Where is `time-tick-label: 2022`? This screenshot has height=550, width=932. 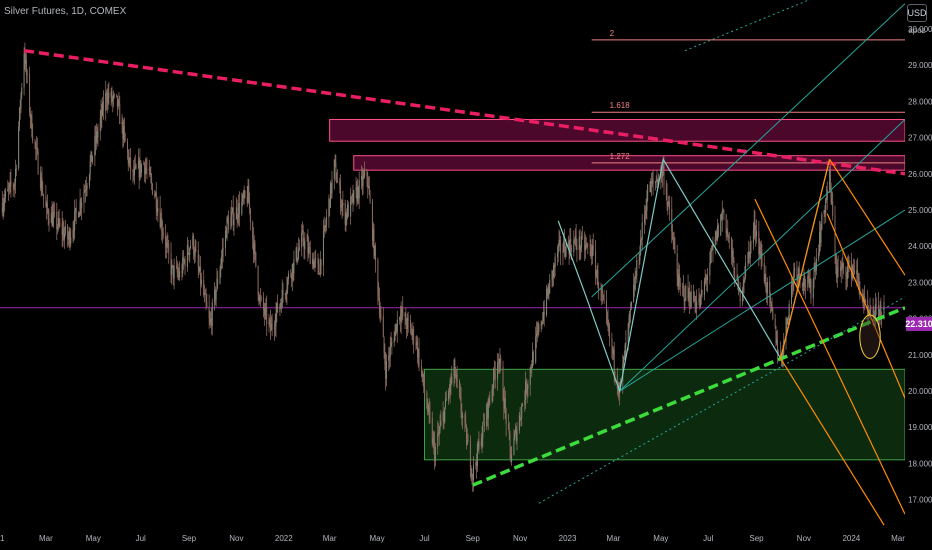
time-tick-label: 2022 is located at coordinates (284, 538).